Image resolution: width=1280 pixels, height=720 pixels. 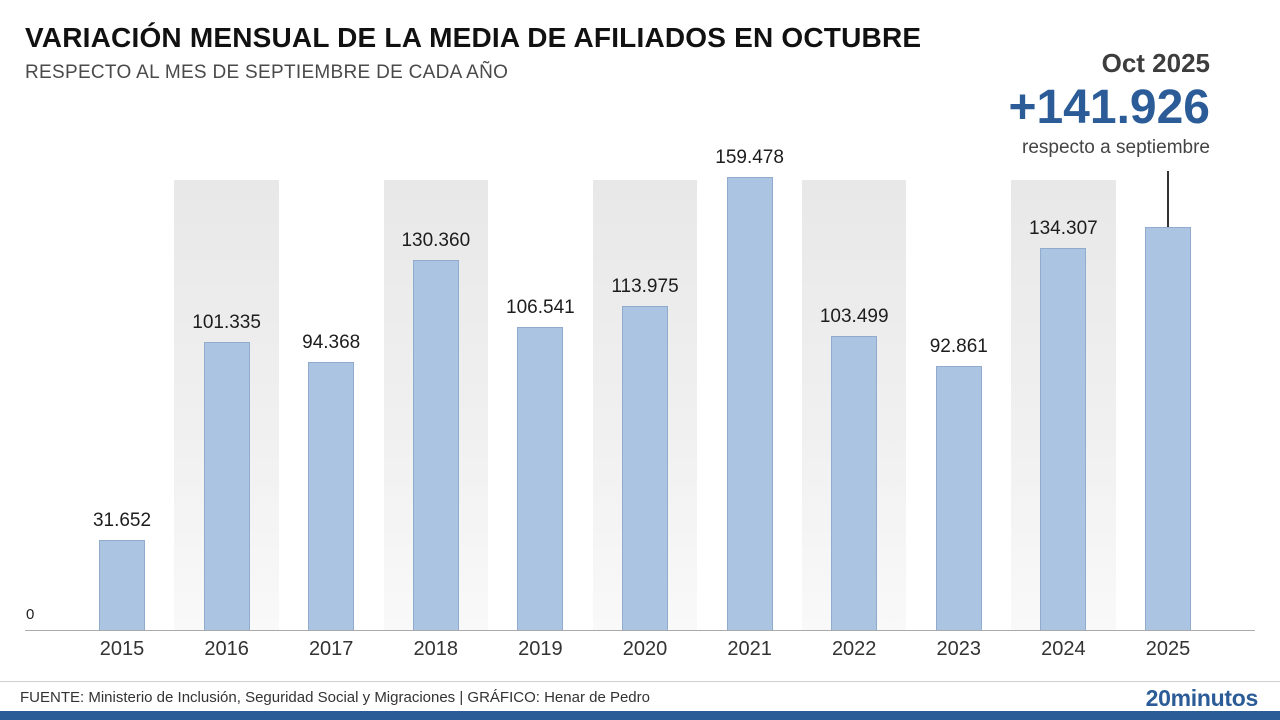 What do you see at coordinates (30, 614) in the screenshot?
I see `y-axis-zero-label: 0` at bounding box center [30, 614].